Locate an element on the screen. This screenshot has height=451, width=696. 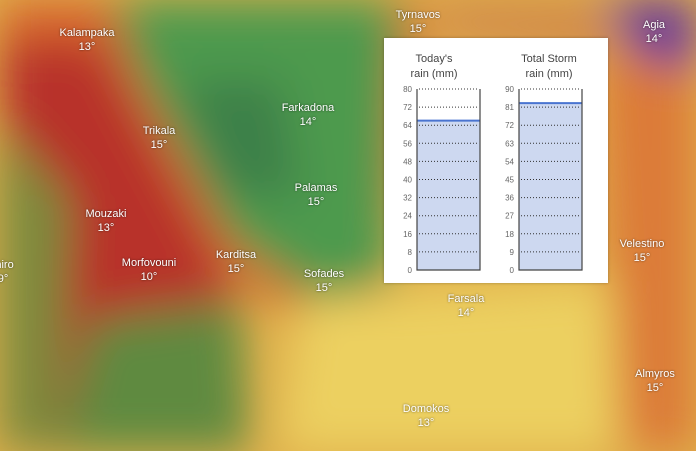
city-name: Sofades is located at coordinates (324, 274).